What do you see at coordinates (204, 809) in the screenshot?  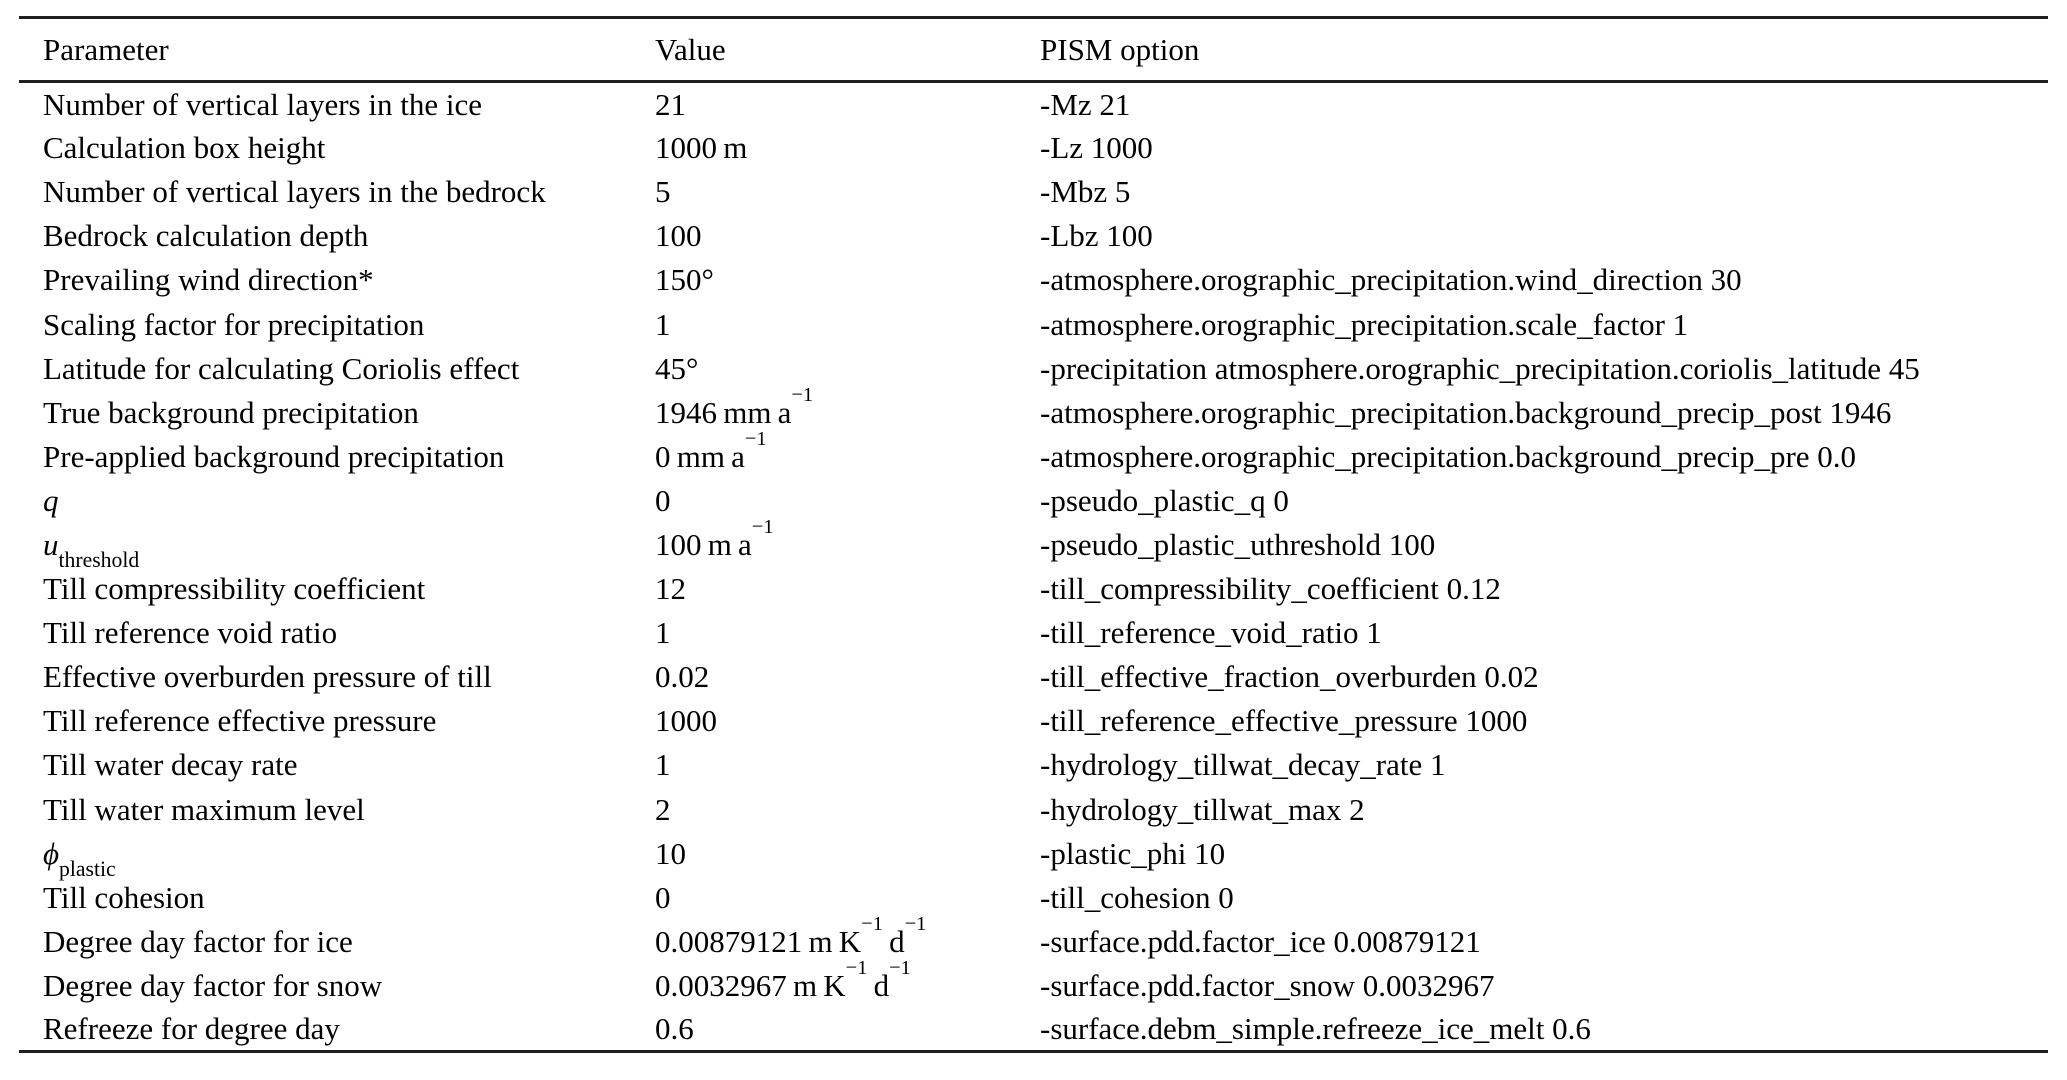 I see `parameter-cell: Till water maximum level` at bounding box center [204, 809].